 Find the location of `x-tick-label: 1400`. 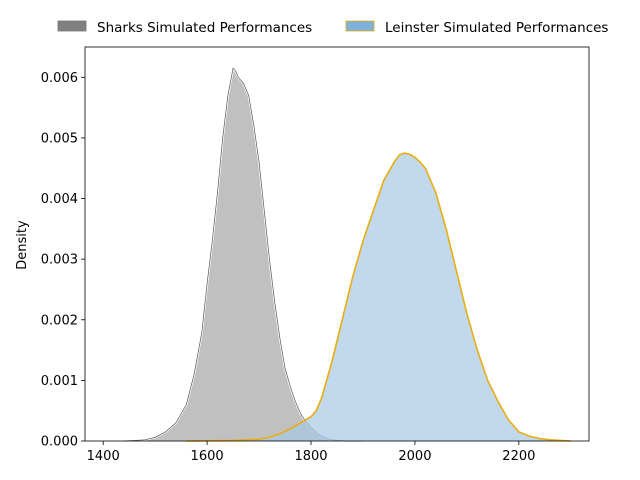

x-tick-label: 1400 is located at coordinates (103, 456).